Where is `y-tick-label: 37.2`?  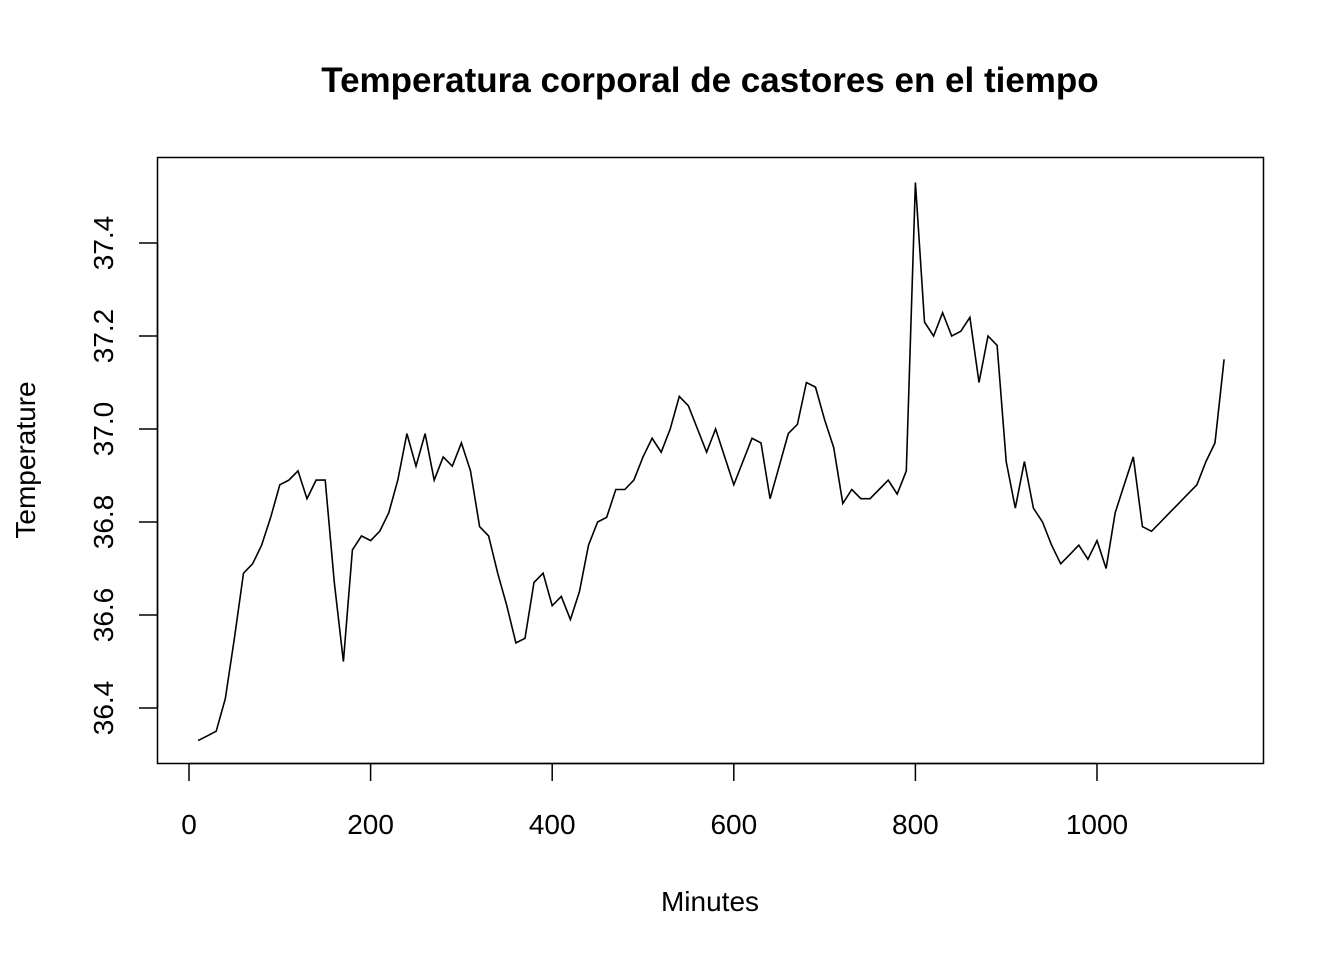
y-tick-label: 37.2 is located at coordinates (103, 336).